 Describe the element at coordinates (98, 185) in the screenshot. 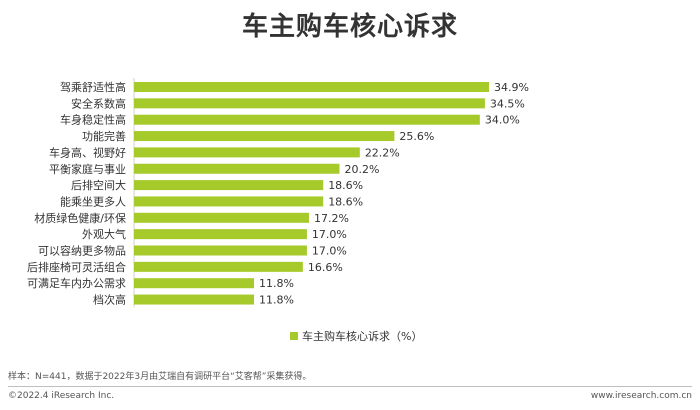

I see `category-label: 后排空间大` at that location.